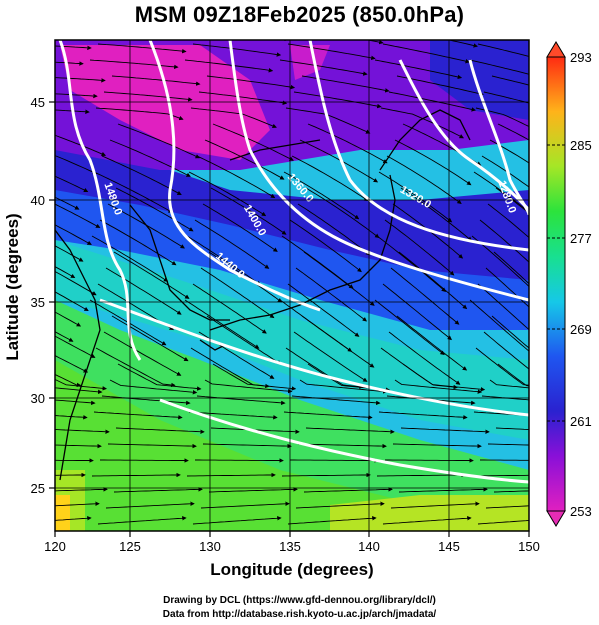 The image size is (599, 625). I want to click on x-tick-labels: 120 125 130 135 140 145 150, so click(292, 546).